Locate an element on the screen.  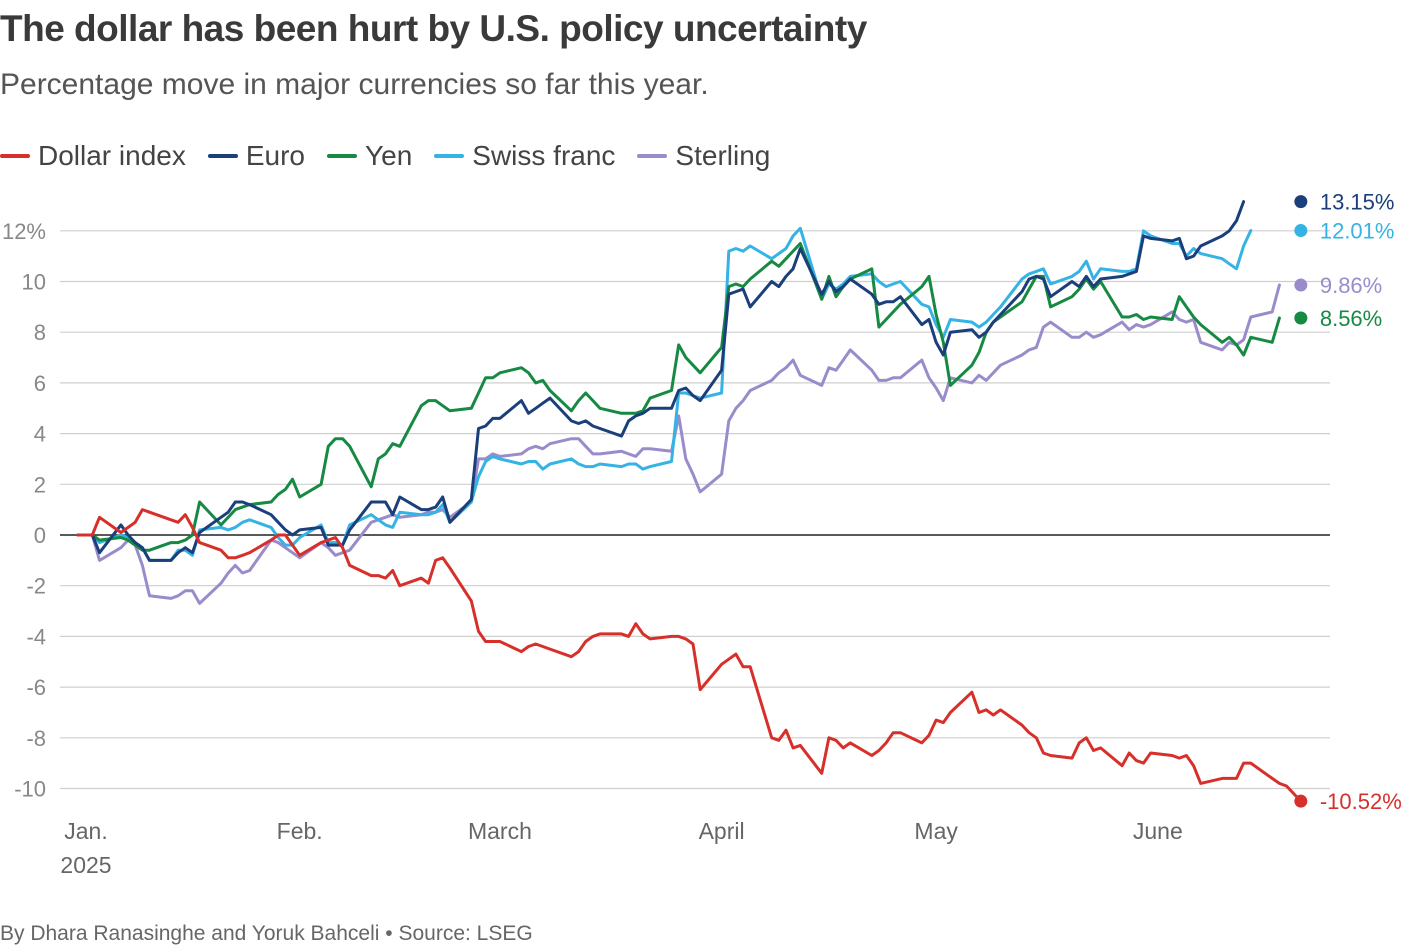
legend-item-dollar-index: Dollar index is located at coordinates (93, 156).